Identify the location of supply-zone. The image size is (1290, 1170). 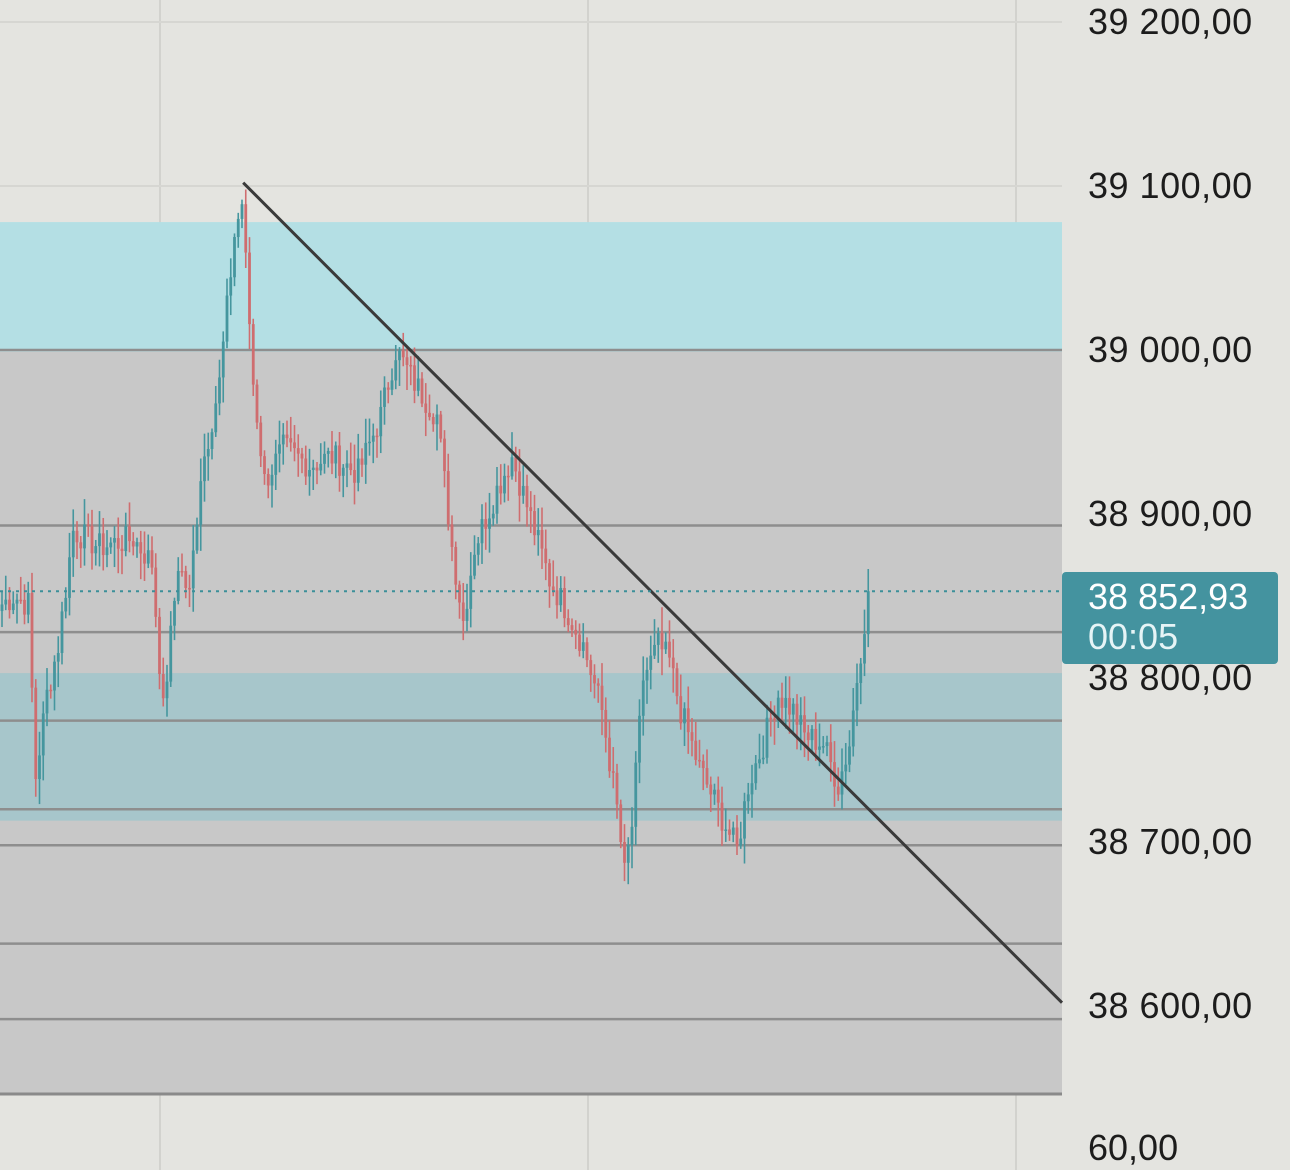
(531, 287).